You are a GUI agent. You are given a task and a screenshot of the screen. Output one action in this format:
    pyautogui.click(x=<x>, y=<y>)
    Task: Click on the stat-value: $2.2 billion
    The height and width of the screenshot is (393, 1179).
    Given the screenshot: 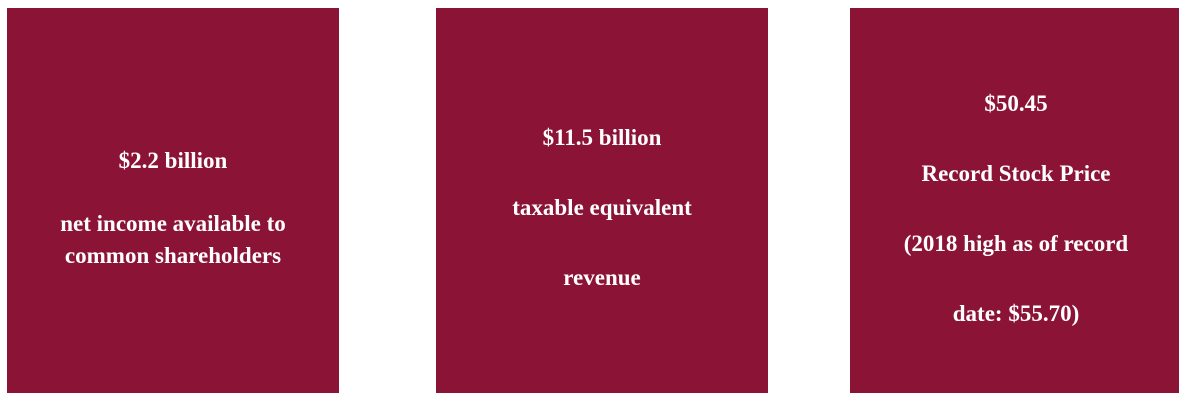 What is the action you would take?
    pyautogui.click(x=173, y=160)
    